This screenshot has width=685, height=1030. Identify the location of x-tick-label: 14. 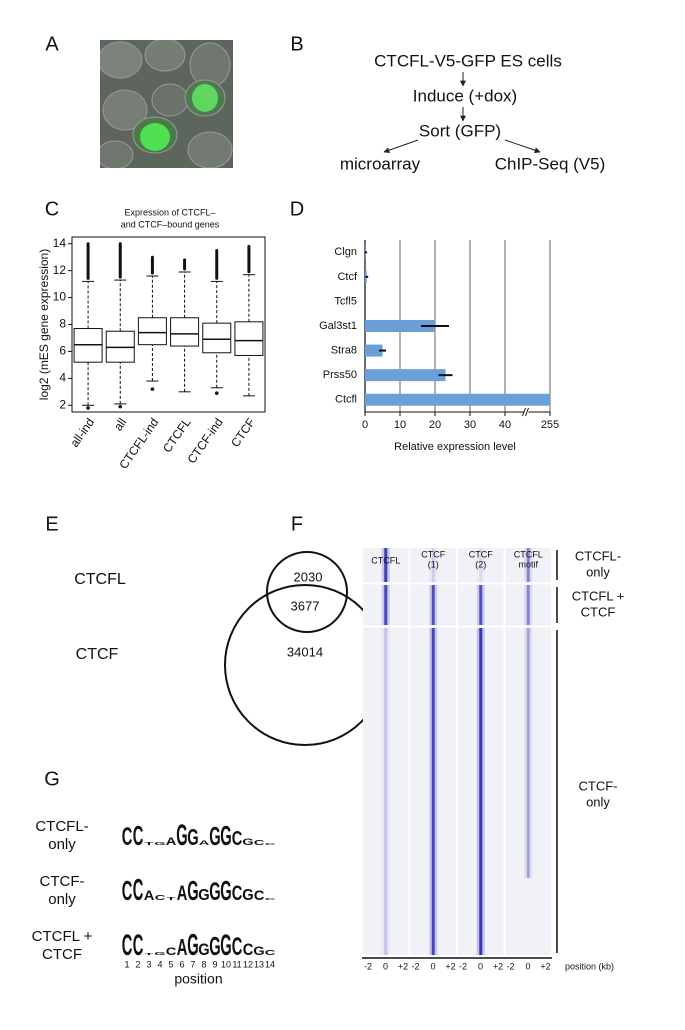
(270, 964).